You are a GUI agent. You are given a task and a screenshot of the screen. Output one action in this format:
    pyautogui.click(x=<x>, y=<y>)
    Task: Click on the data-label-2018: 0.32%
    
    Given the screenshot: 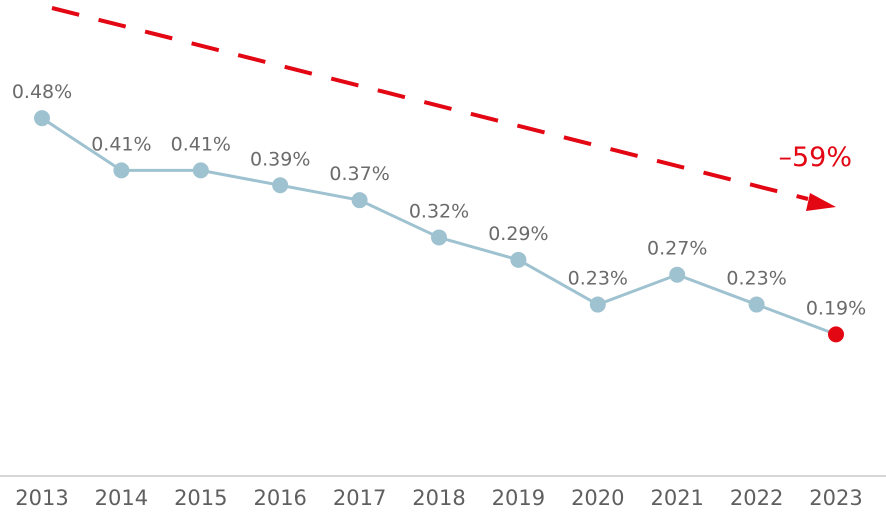 What is the action you would take?
    pyautogui.click(x=439, y=211)
    